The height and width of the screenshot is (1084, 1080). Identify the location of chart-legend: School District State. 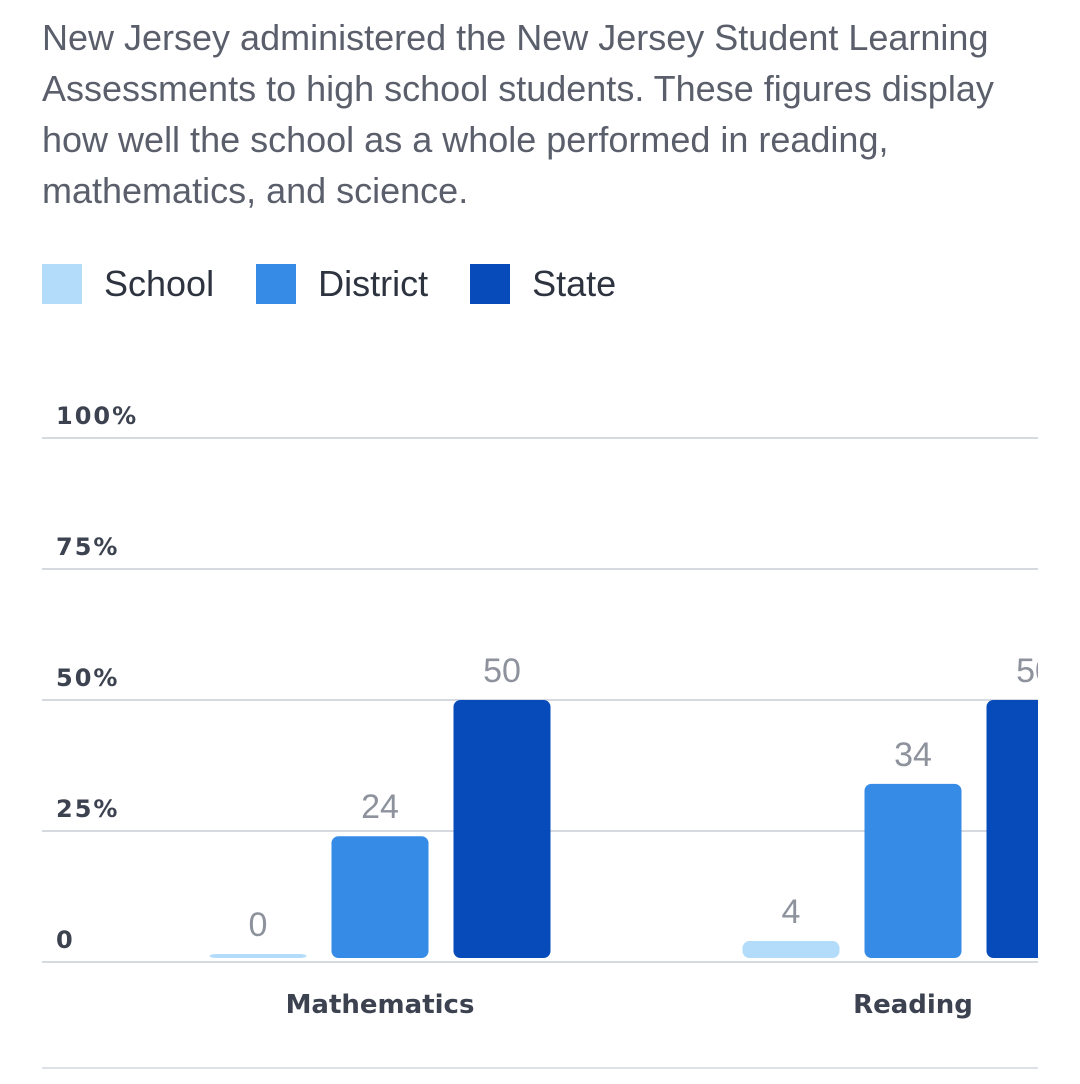
(350, 284).